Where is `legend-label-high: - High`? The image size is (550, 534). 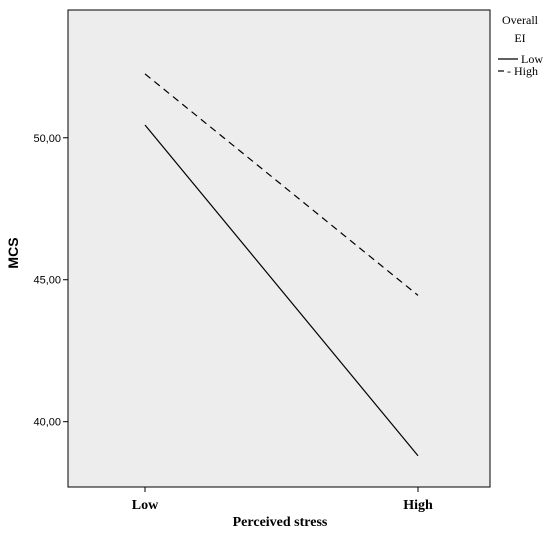
legend-label-high: - High is located at coordinates (522, 71).